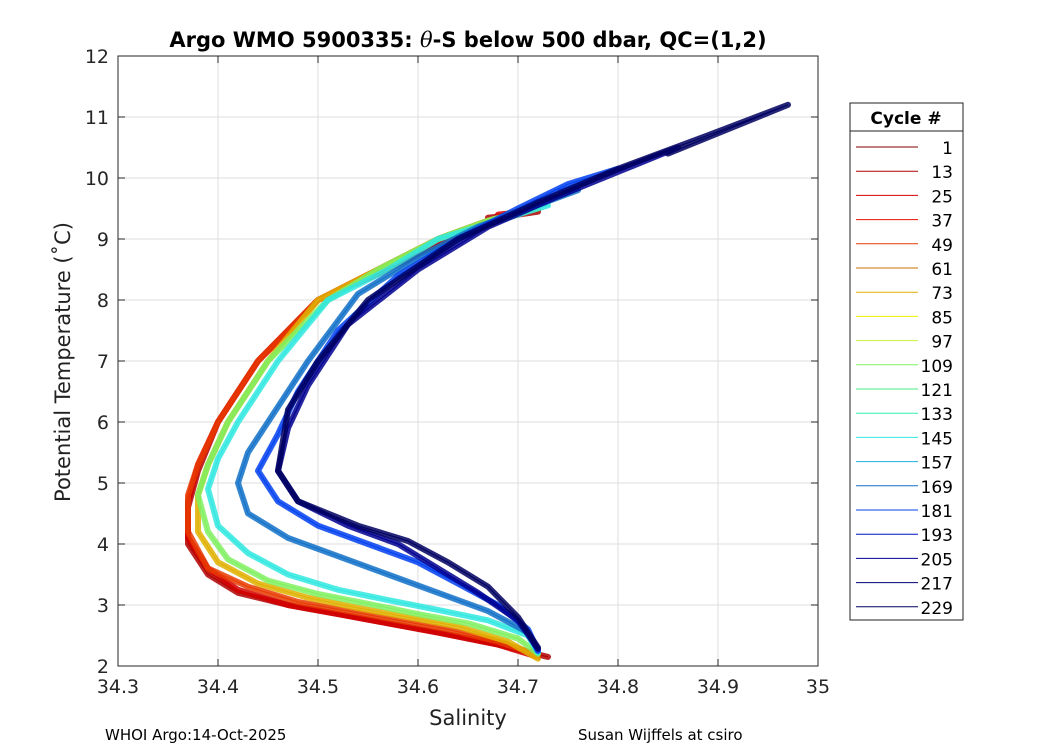  What do you see at coordinates (468, 718) in the screenshot?
I see `x-axis-label: Salinity` at bounding box center [468, 718].